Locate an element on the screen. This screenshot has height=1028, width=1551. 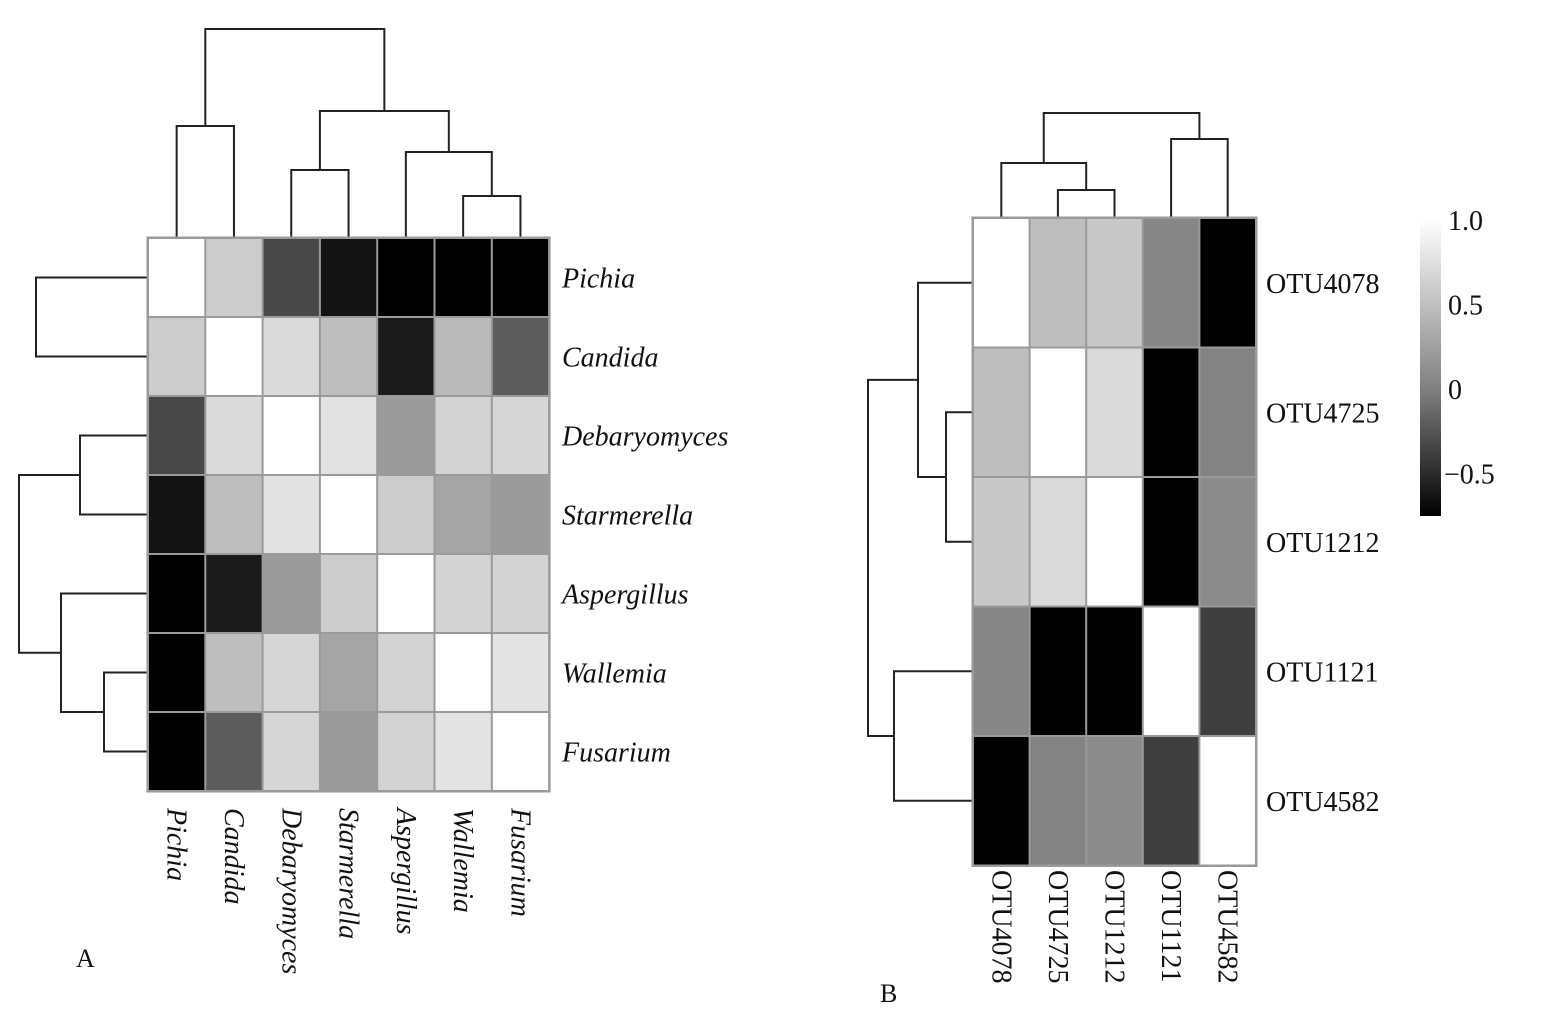
row-label: OTU4582 is located at coordinates (1323, 802).